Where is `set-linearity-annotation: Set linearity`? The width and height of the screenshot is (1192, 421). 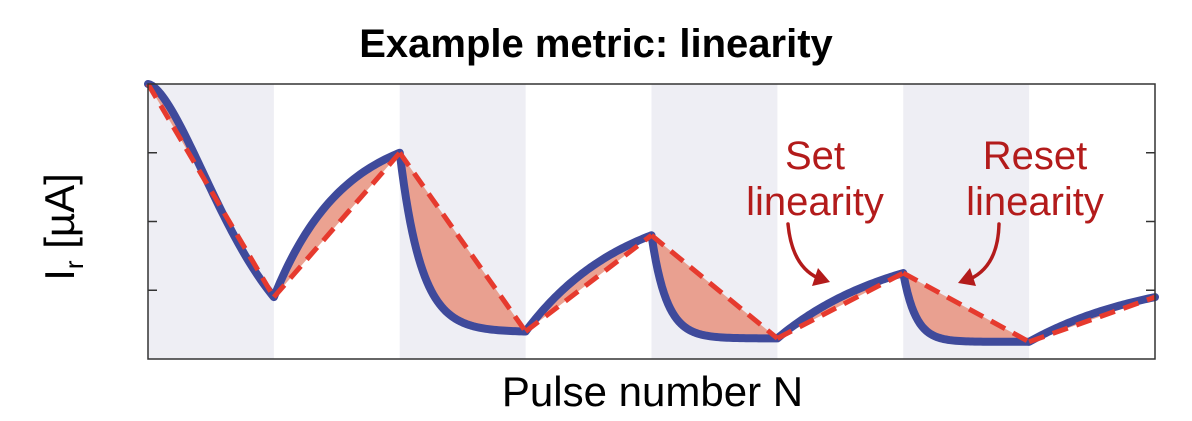 set-linearity-annotation: Set linearity is located at coordinates (815, 179).